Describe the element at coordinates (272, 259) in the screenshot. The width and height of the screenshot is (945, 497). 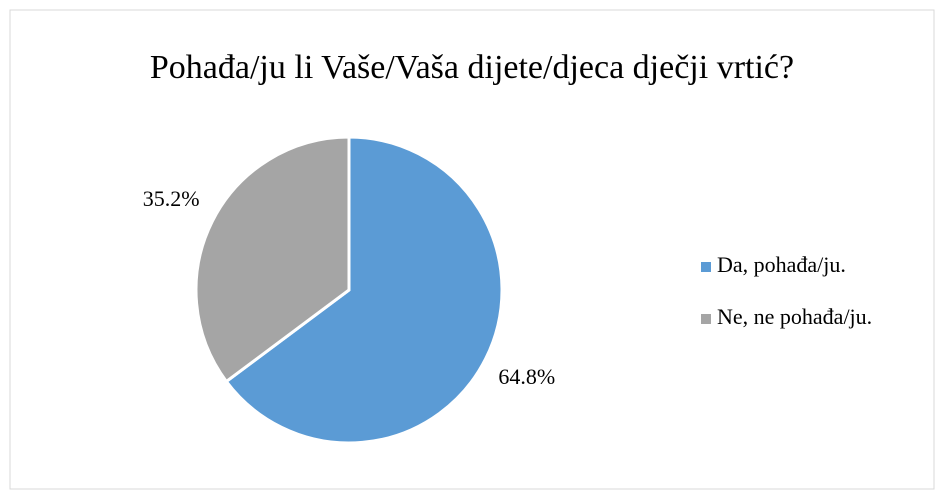
I see `pie-slice` at that location.